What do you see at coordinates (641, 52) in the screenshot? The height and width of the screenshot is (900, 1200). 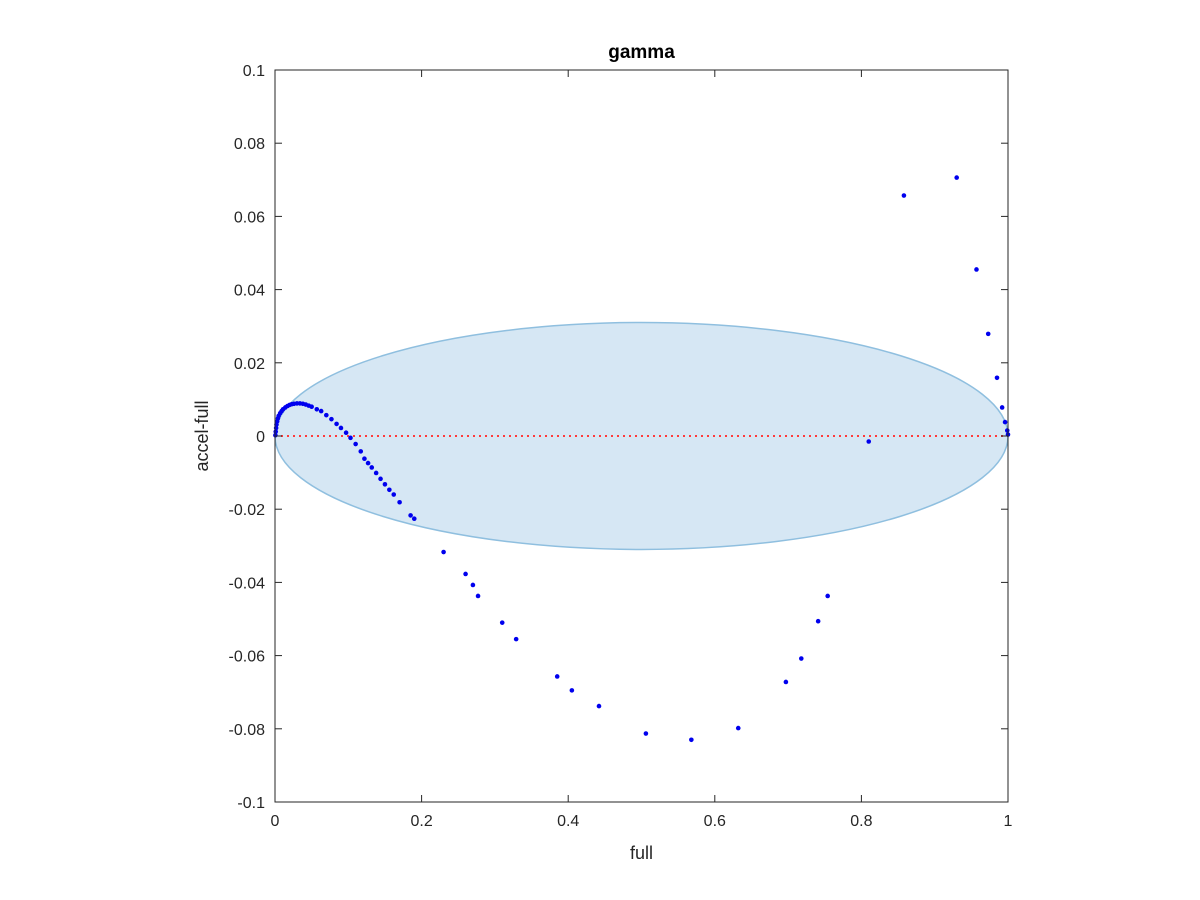 I see `chart-title: gamma` at bounding box center [641, 52].